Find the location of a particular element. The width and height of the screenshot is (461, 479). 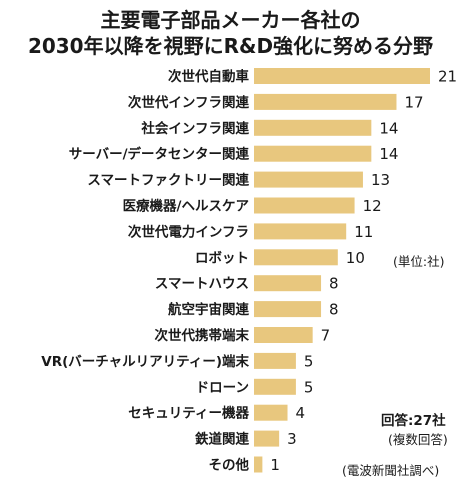

value-label-10: 8 is located at coordinates (334, 310).